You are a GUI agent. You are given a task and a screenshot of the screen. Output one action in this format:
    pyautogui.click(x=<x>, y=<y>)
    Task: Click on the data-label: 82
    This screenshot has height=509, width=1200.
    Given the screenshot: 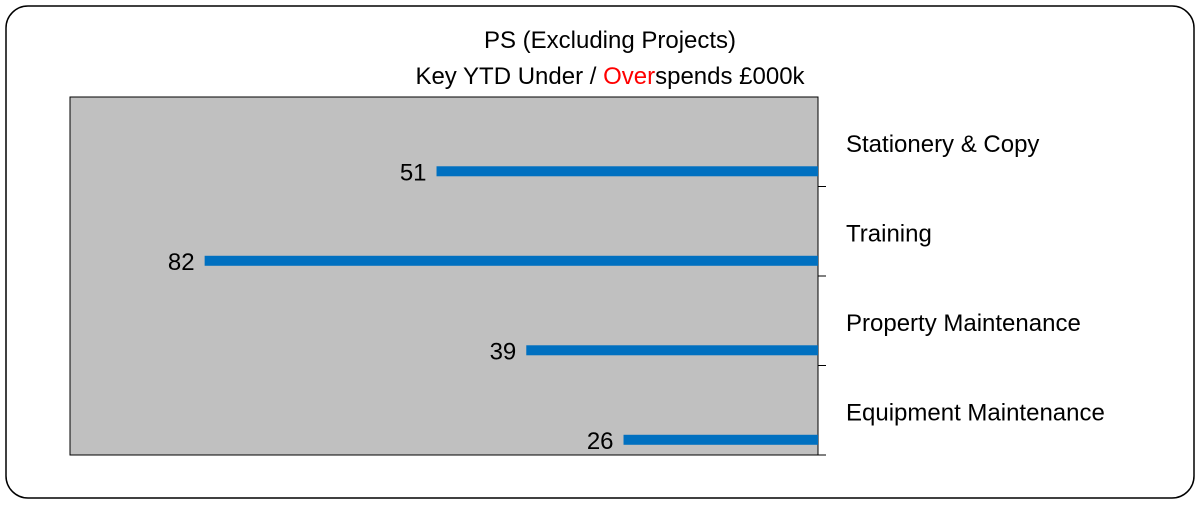 What is the action you would take?
    pyautogui.click(x=181, y=262)
    